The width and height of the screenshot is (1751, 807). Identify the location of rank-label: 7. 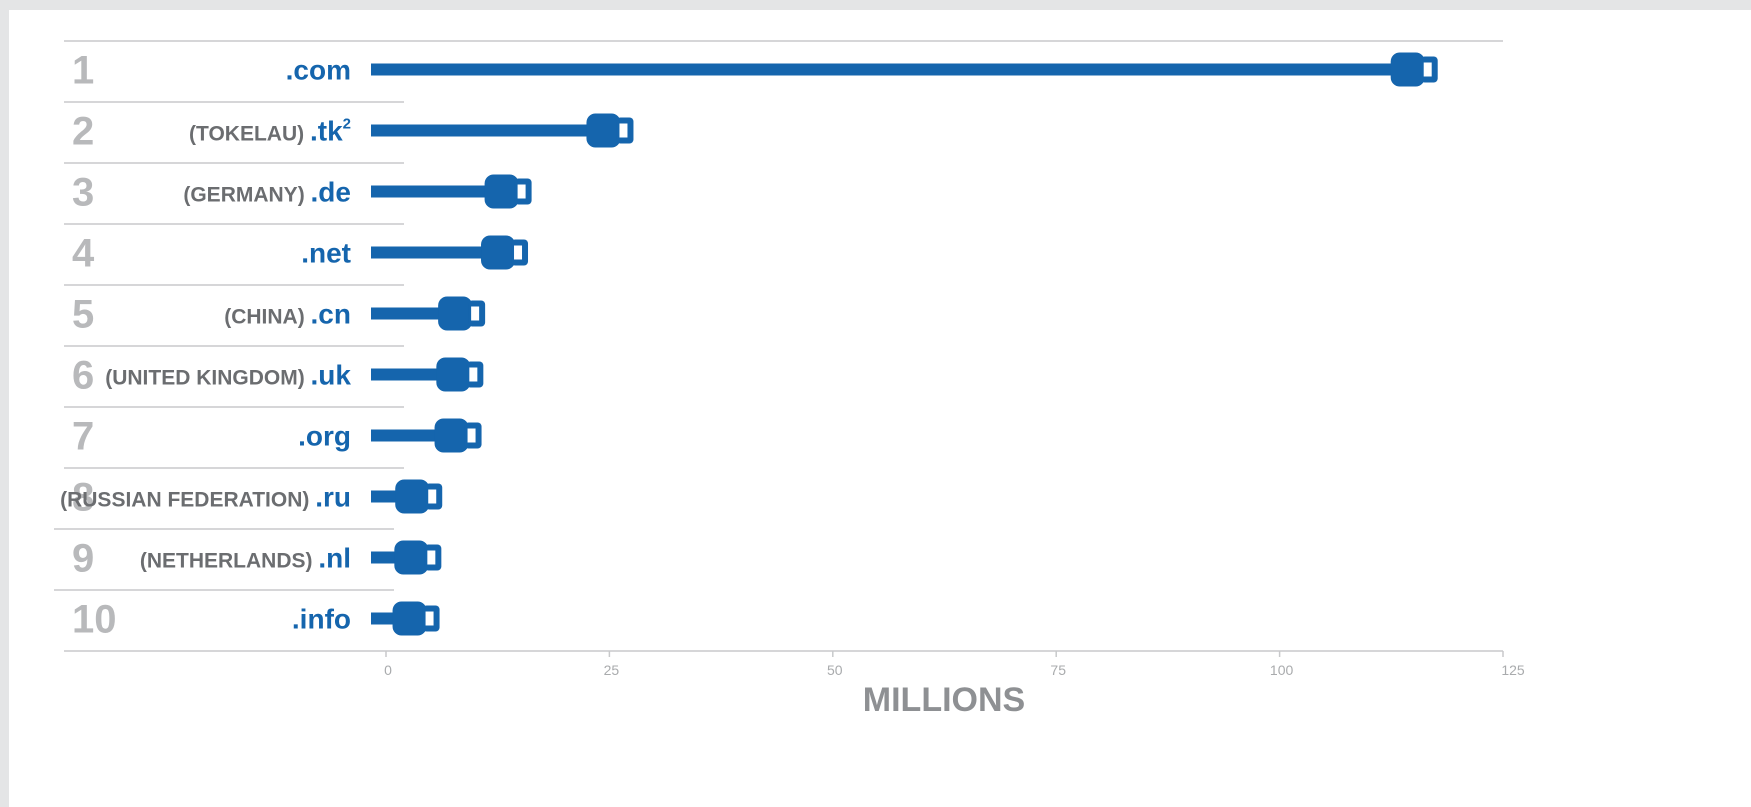
(83, 437).